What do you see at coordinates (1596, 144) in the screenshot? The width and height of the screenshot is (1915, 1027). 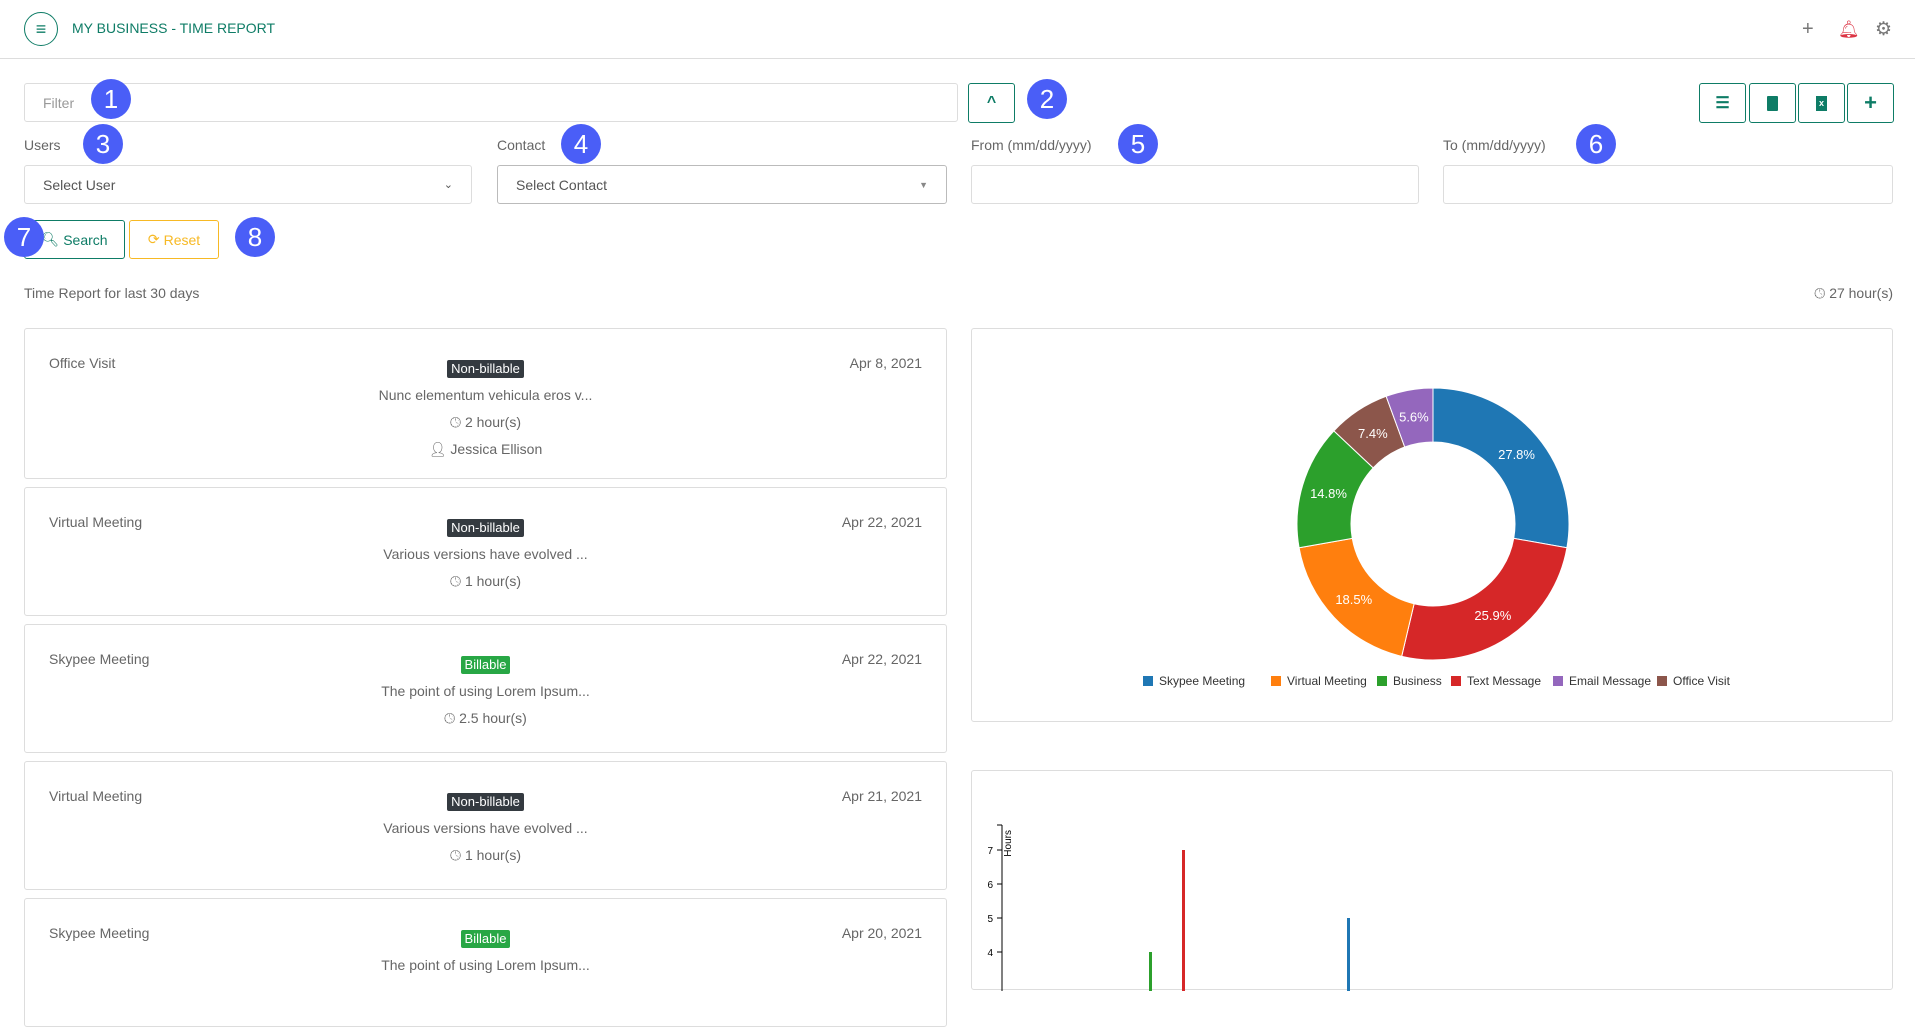 I see `annotation-marker: 6` at bounding box center [1596, 144].